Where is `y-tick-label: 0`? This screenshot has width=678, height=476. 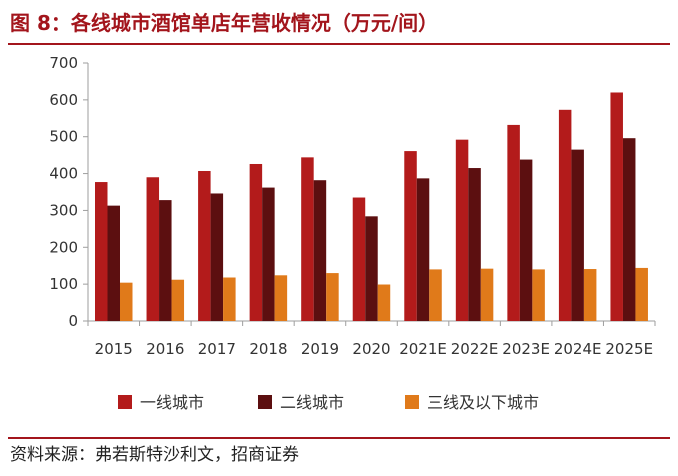 y-tick-label: 0 is located at coordinates (73, 321).